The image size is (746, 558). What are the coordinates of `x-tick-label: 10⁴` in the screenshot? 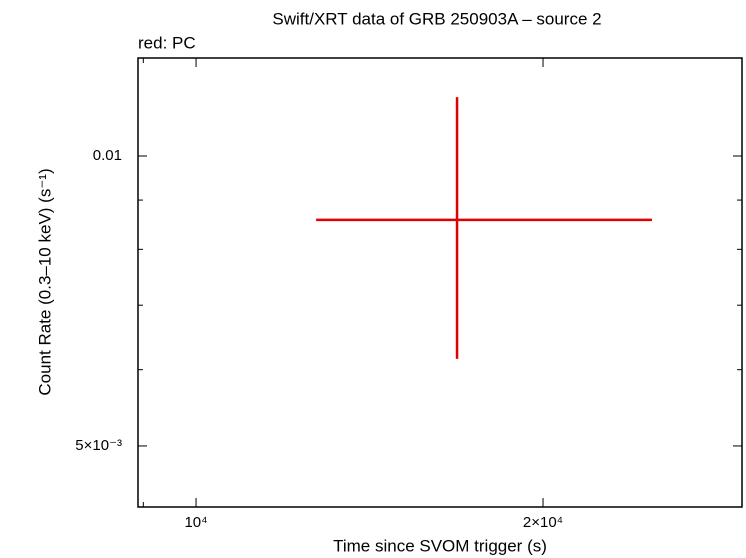 It's located at (195, 522).